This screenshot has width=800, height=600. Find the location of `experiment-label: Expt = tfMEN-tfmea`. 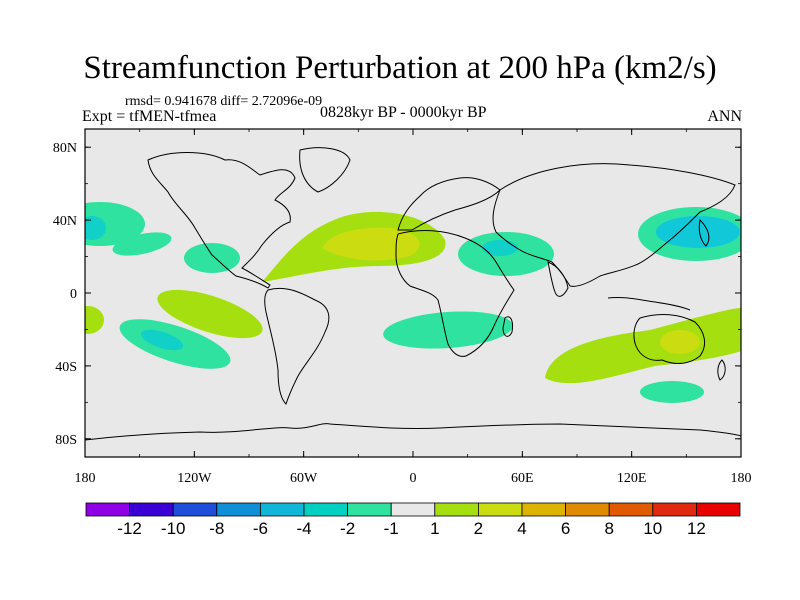

experiment-label: Expt = tfMEN-tfmea is located at coordinates (149, 116).